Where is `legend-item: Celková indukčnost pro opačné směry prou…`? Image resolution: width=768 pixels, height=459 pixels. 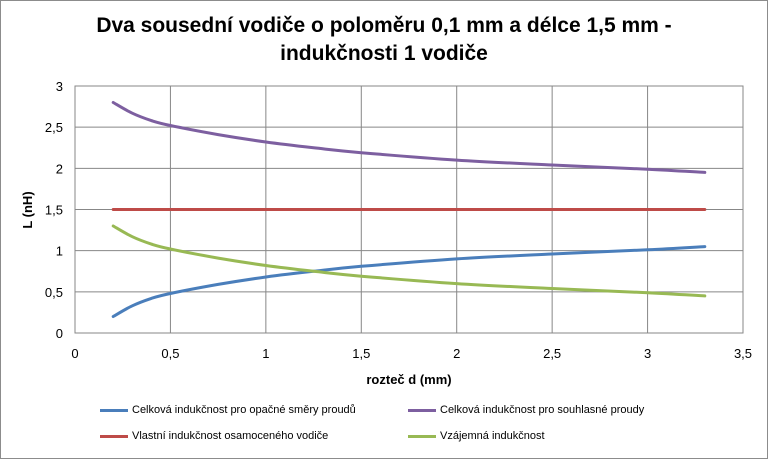 legend-item: Celková indukčnost pro opačné směry prou… is located at coordinates (228, 410).